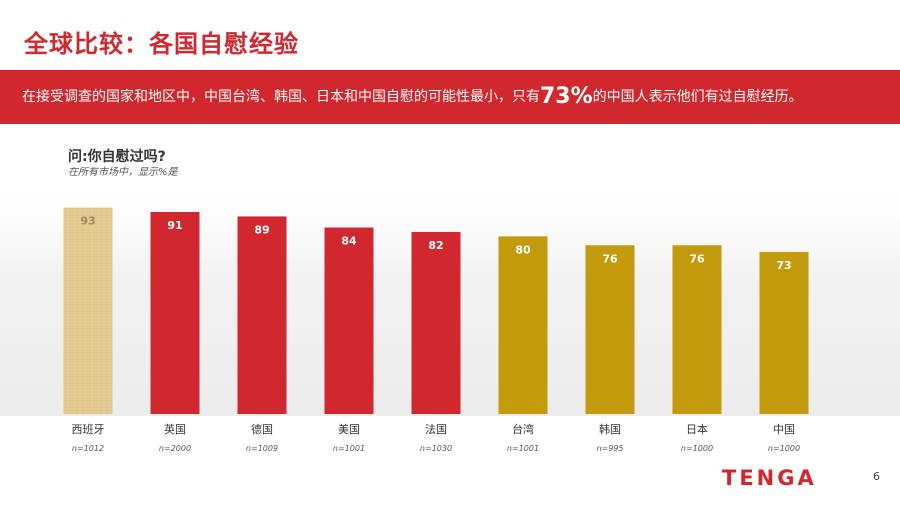  I want to click on sample-size-label-9: n=1000, so click(784, 448).